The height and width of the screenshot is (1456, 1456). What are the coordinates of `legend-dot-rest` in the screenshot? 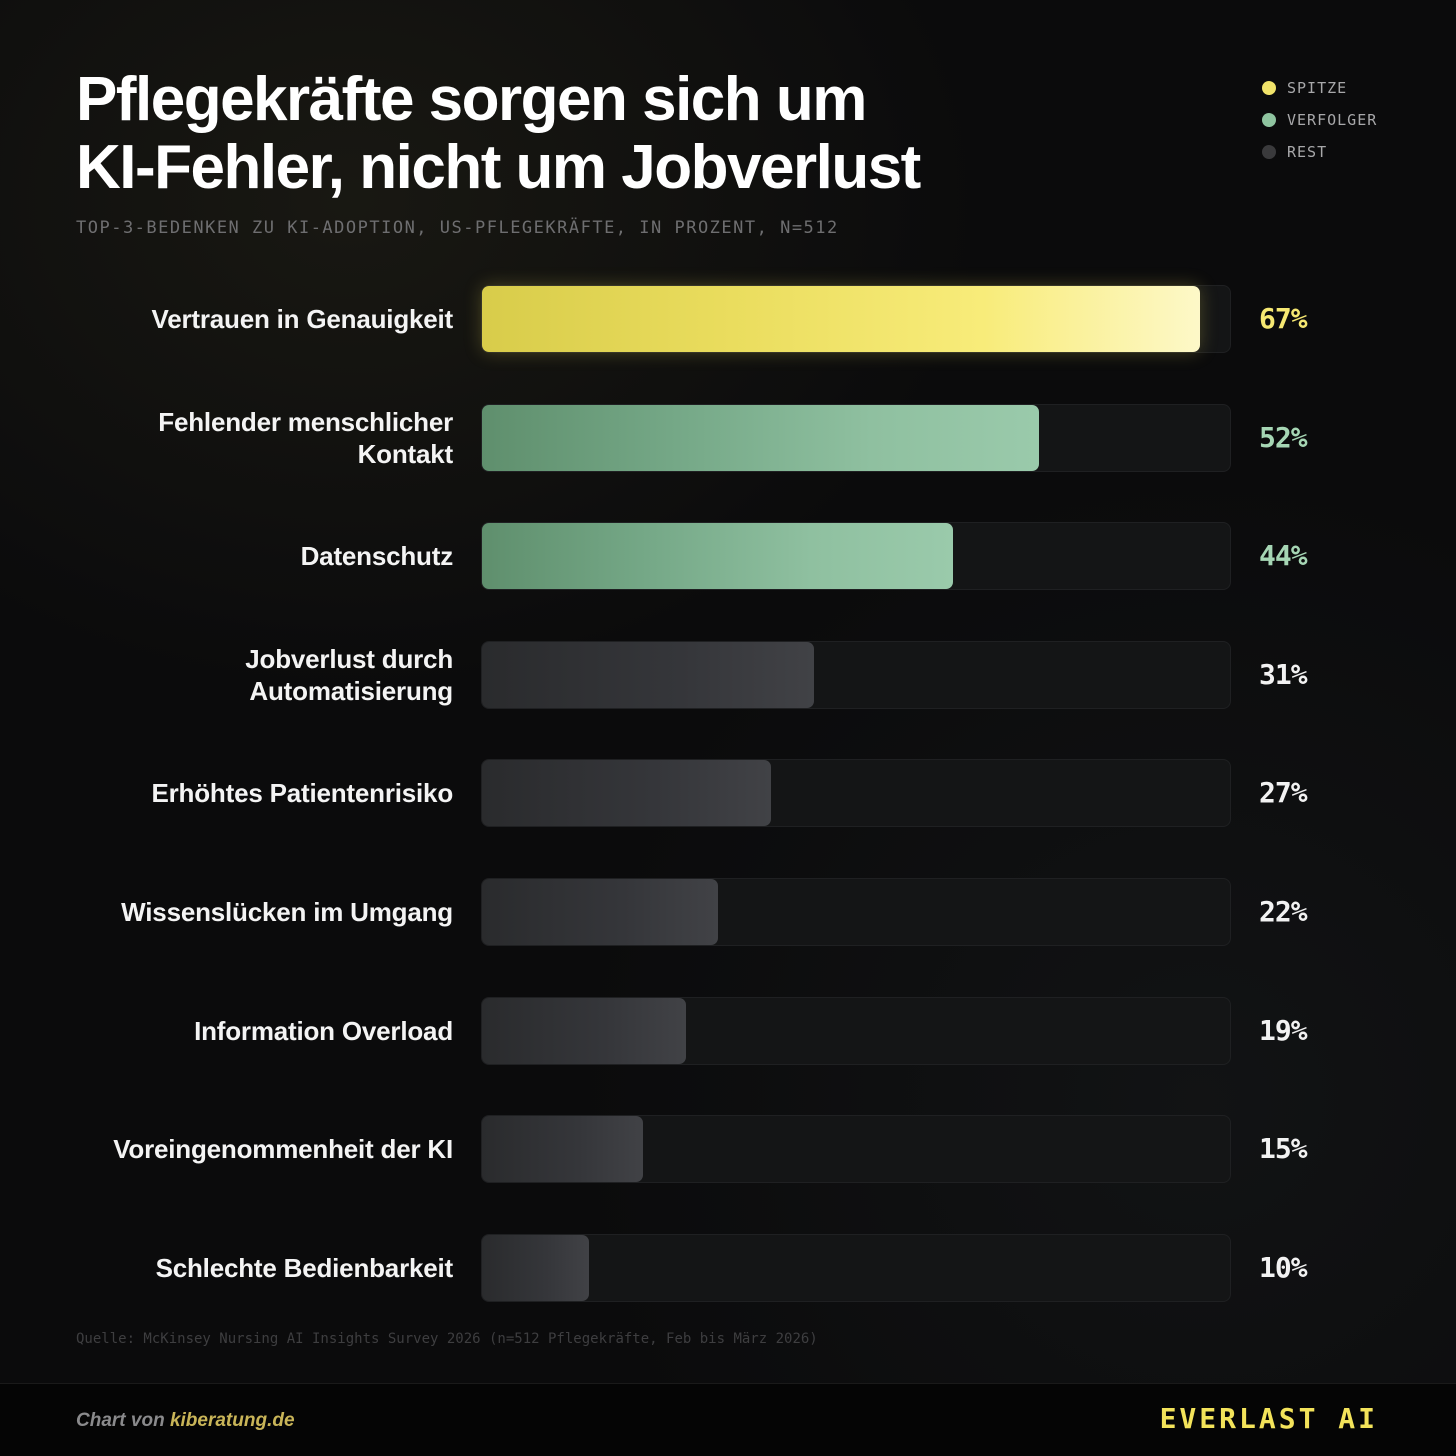 It's located at (1269, 152).